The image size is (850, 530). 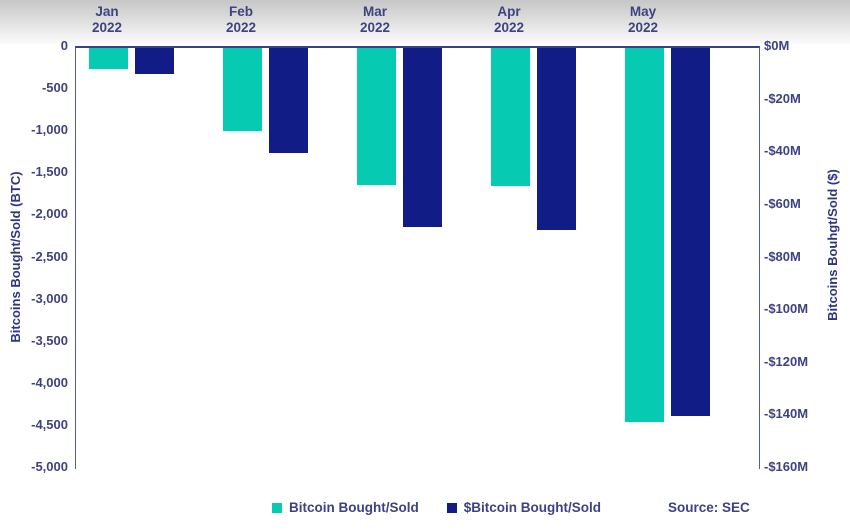 I want to click on x-axis-label-mar-2022: Mar 2022, so click(x=375, y=19).